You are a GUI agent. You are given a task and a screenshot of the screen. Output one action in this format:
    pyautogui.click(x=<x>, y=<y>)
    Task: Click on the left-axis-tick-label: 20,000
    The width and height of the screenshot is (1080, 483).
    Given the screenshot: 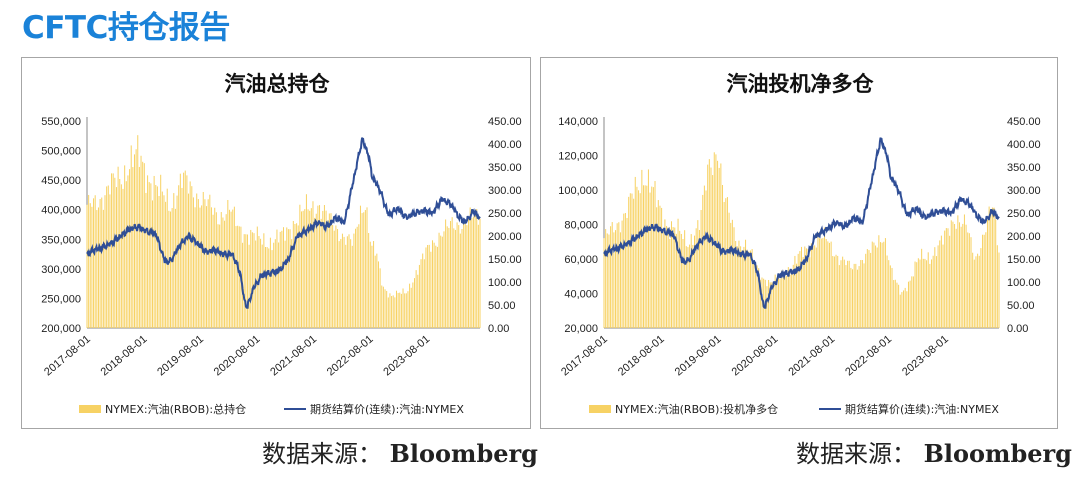 What is the action you would take?
    pyautogui.click(x=581, y=329)
    